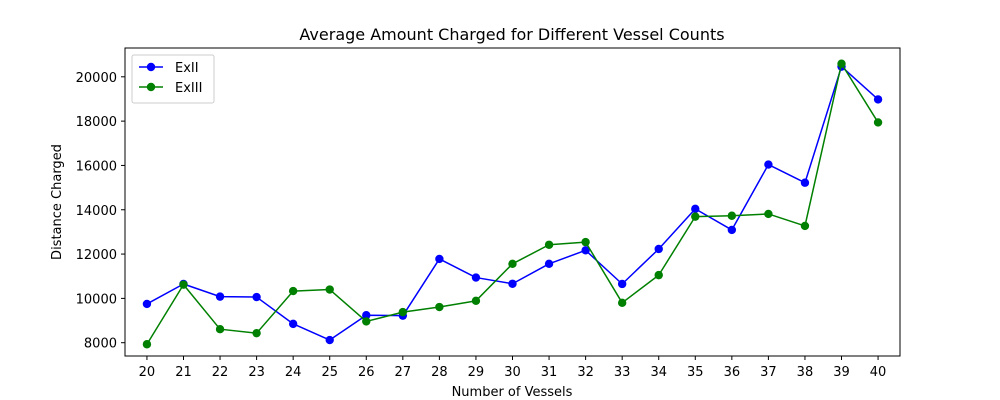 The height and width of the screenshot is (400, 1000). I want to click on x-tick-label-33: 33, so click(622, 372).